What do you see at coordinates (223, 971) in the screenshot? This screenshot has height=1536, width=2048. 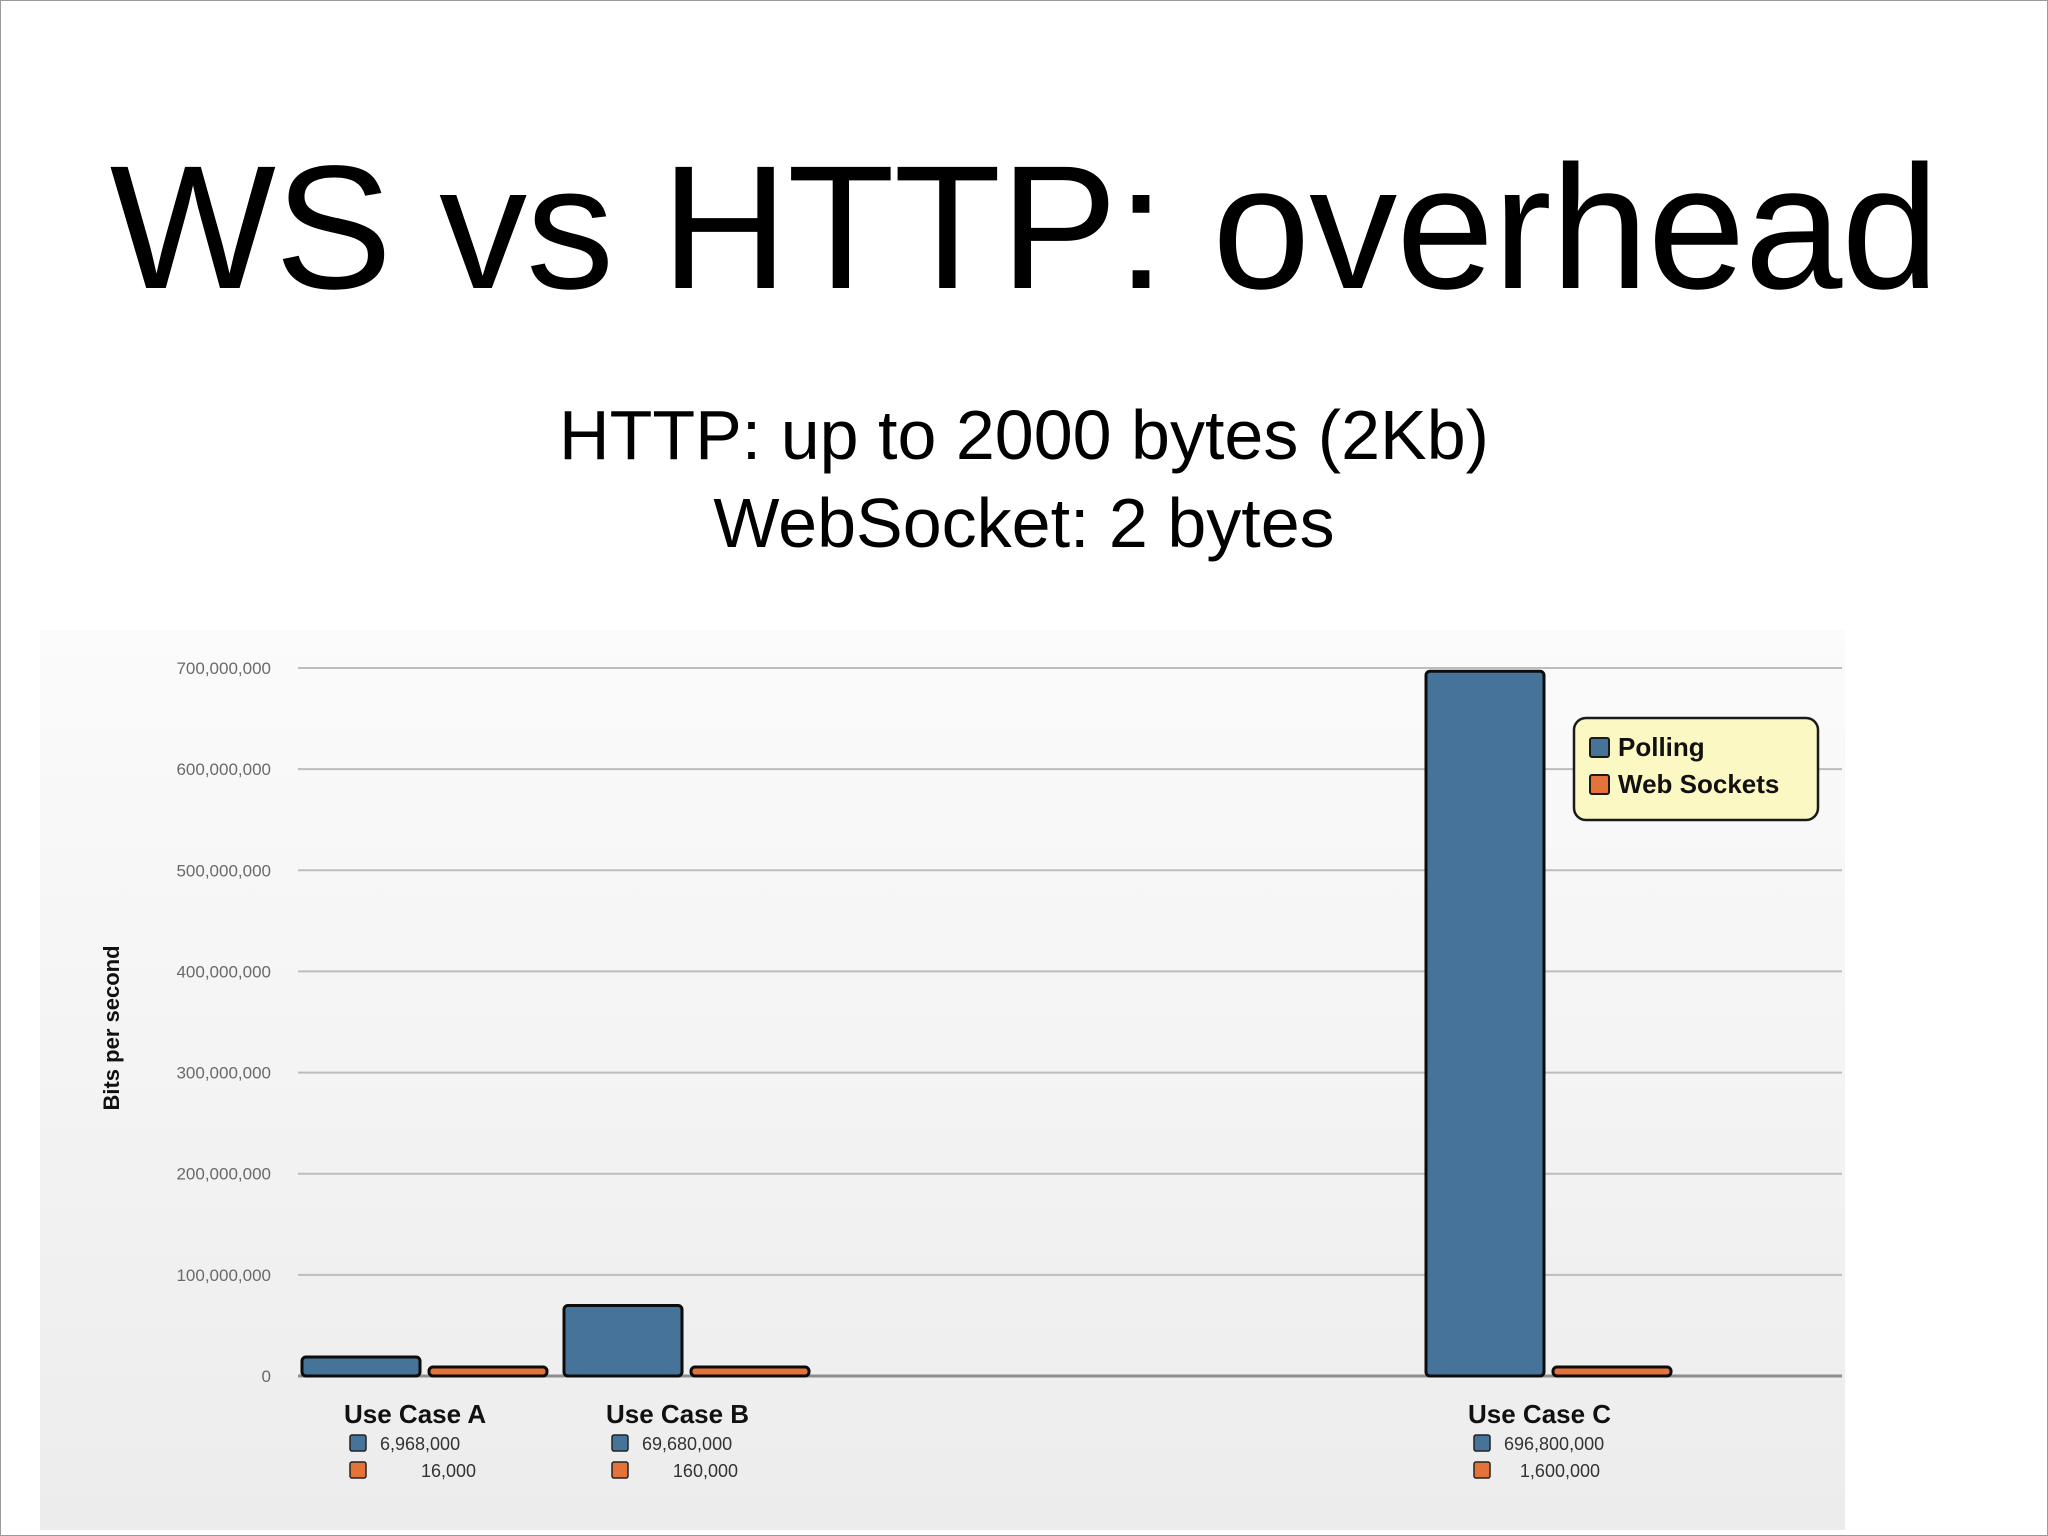 I see `y-tick-label: 400,000,000` at bounding box center [223, 971].